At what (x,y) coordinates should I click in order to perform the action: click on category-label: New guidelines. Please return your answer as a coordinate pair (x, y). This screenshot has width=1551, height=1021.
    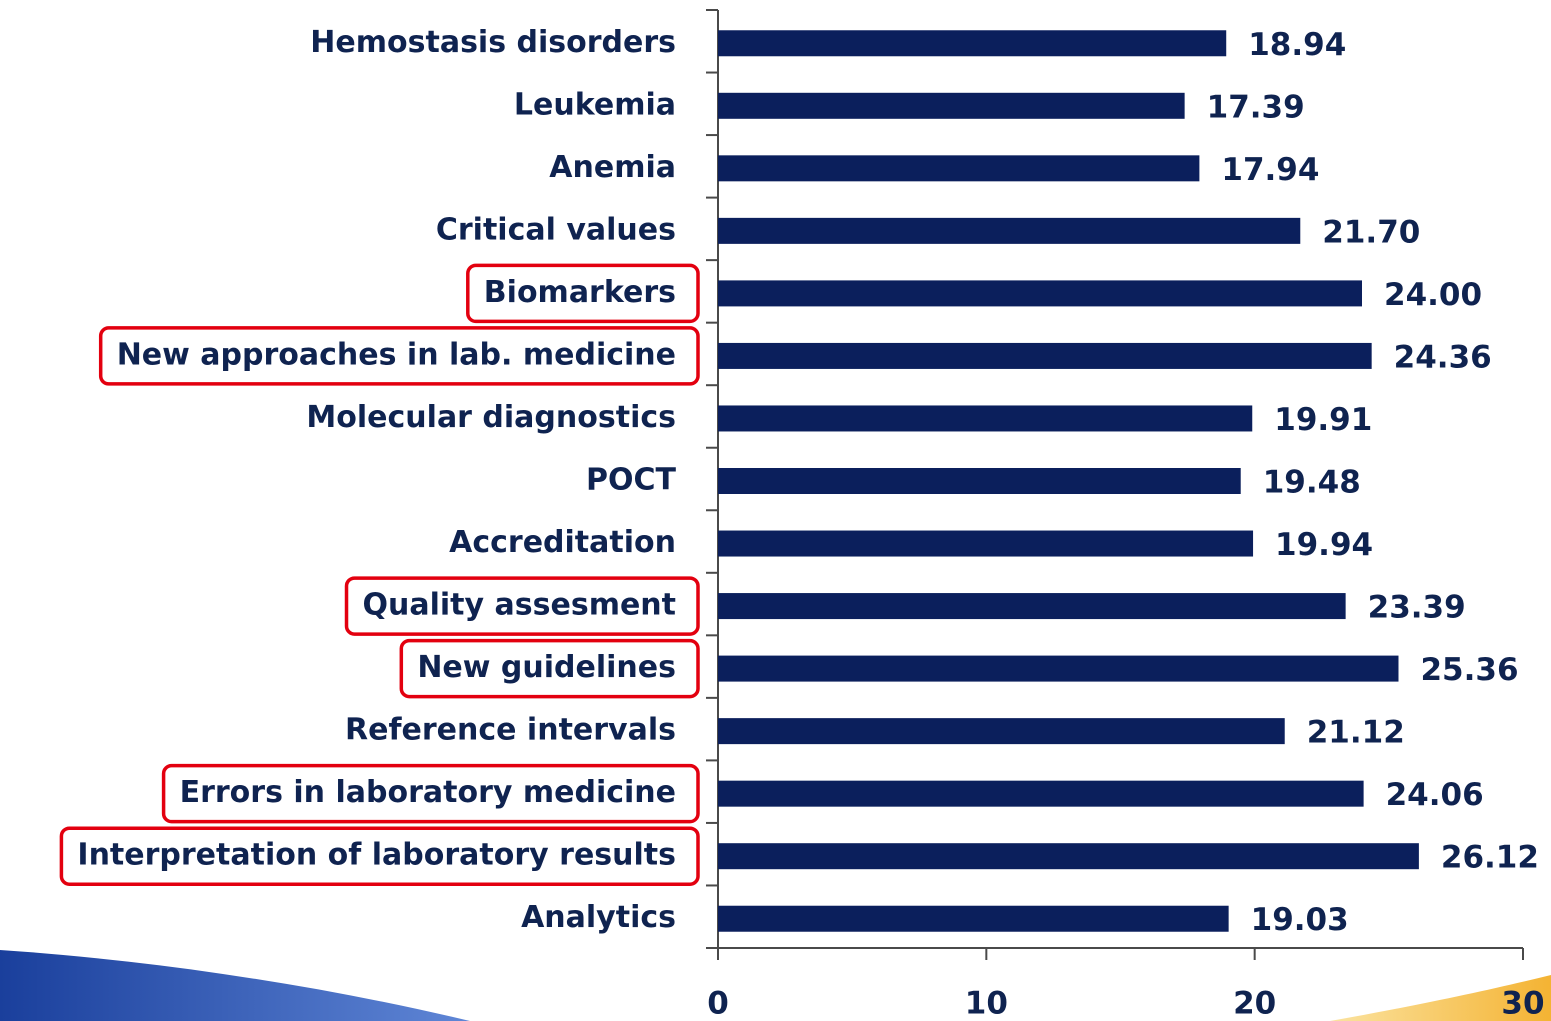
    Looking at the image, I should click on (546, 667).